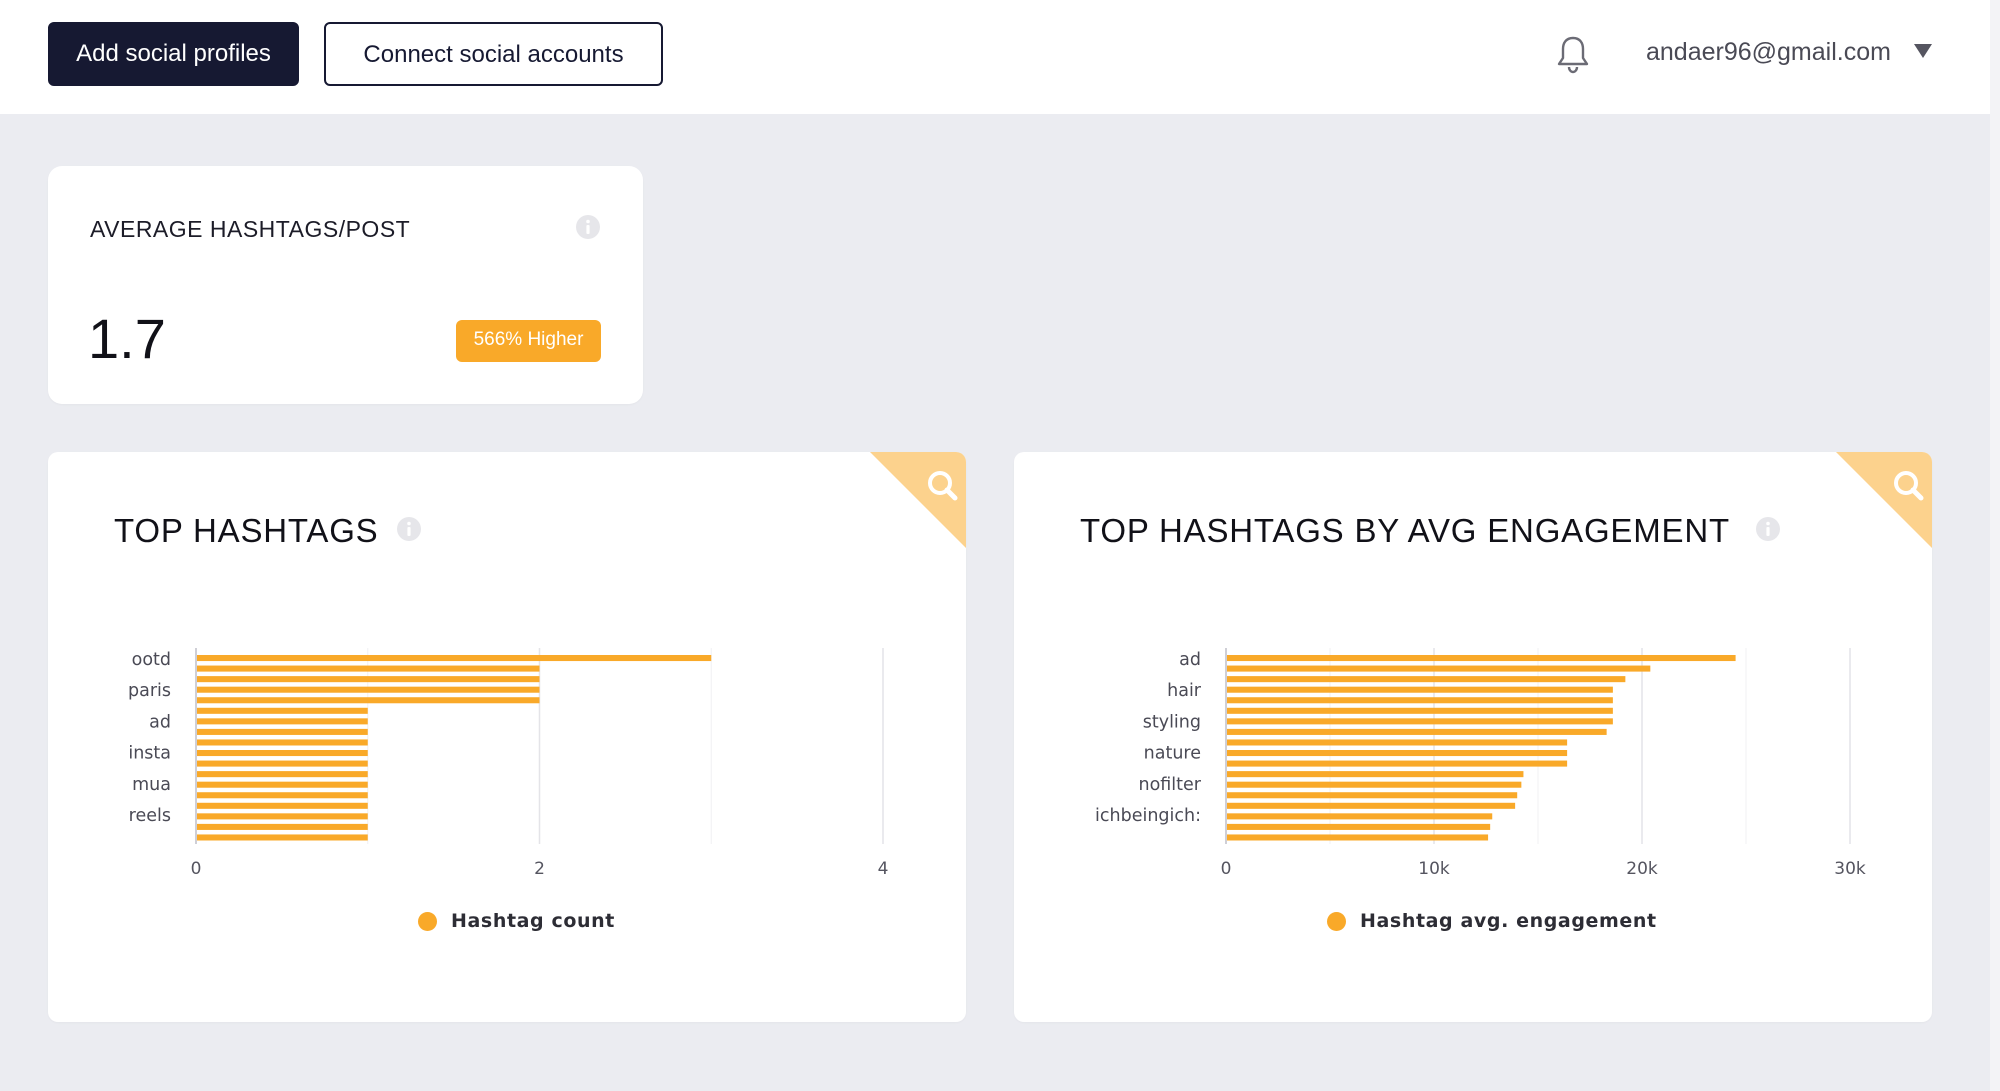 This screenshot has height=1091, width=2000. Describe the element at coordinates (1434, 869) in the screenshot. I see `x-tick-label: 10k` at that location.